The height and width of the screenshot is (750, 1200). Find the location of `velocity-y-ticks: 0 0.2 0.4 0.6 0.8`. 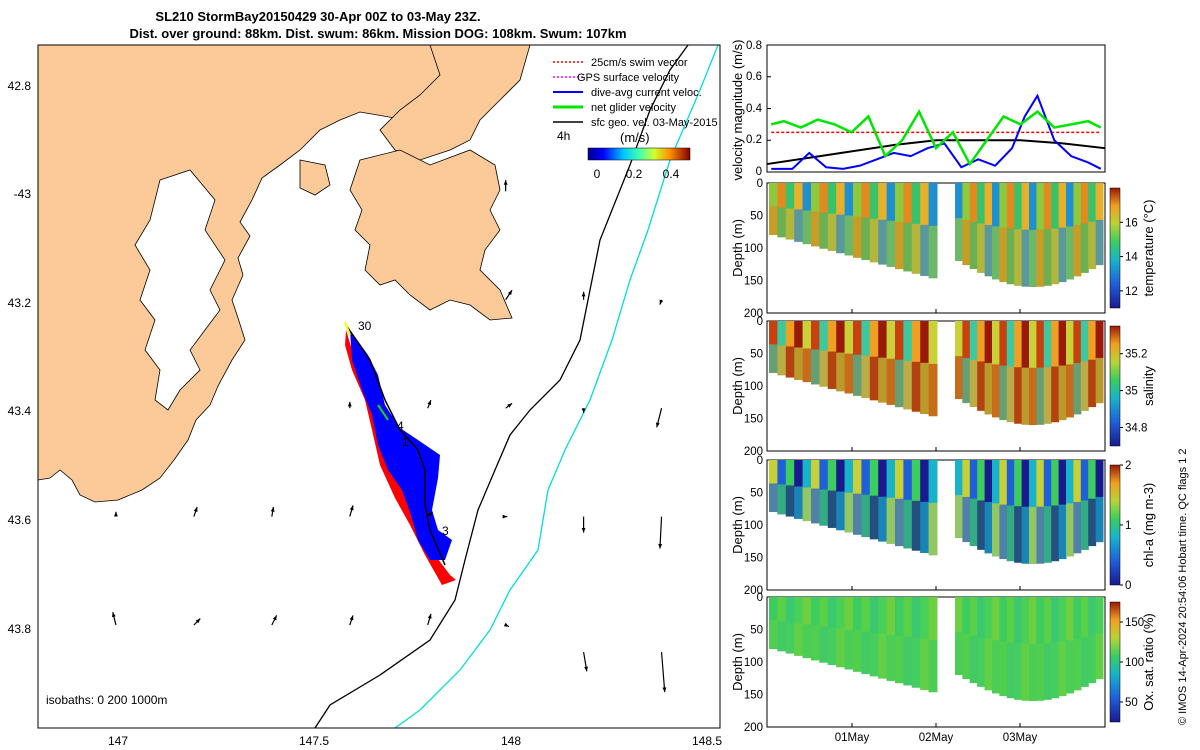

velocity-y-ticks: 0 0.2 0.4 0.6 0.8 is located at coordinates (754, 109).